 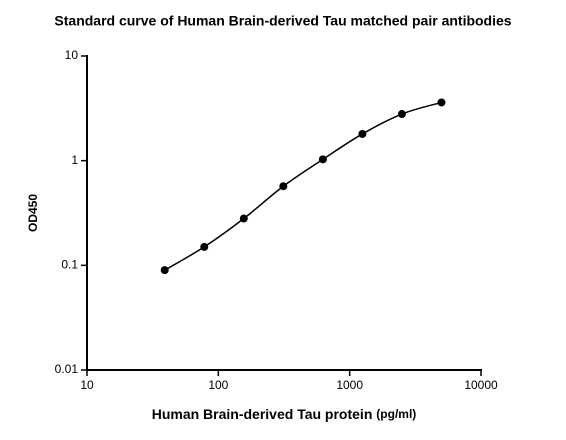 What do you see at coordinates (72, 55) in the screenshot?
I see `y-tick-label: 10` at bounding box center [72, 55].